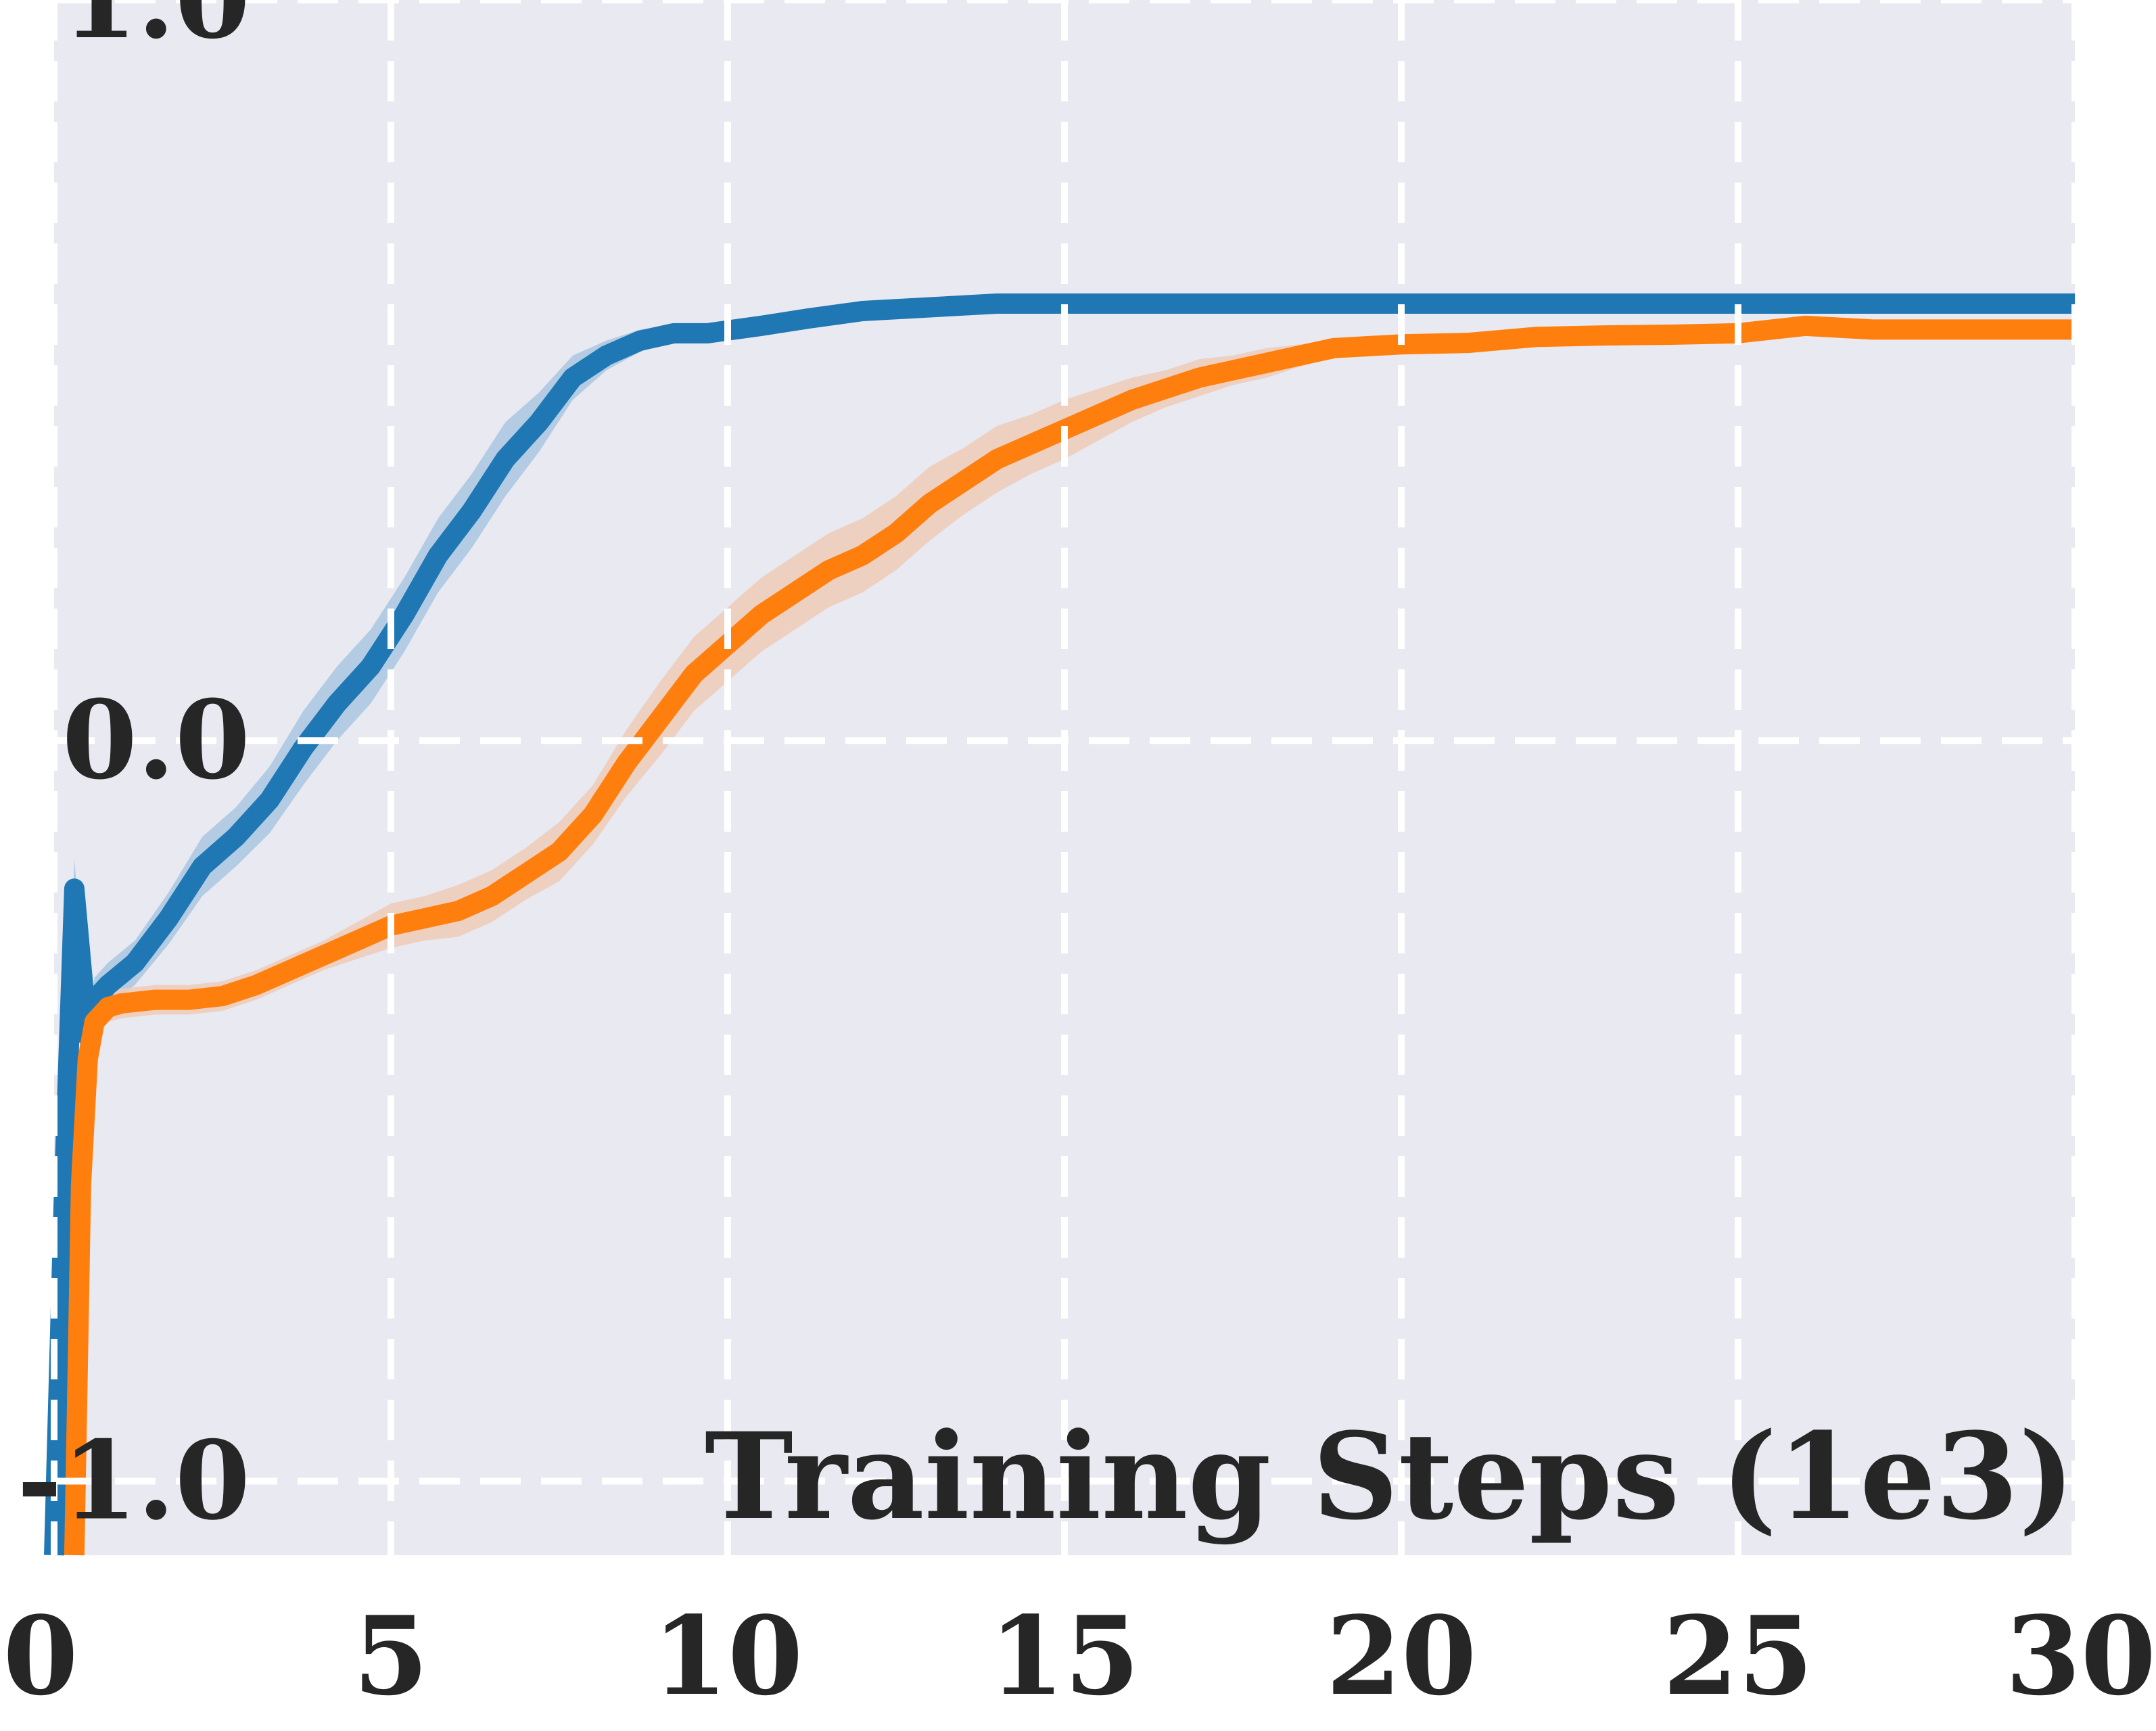  Describe the element at coordinates (40, 1656) in the screenshot. I see `x-tick-label: 0` at that location.